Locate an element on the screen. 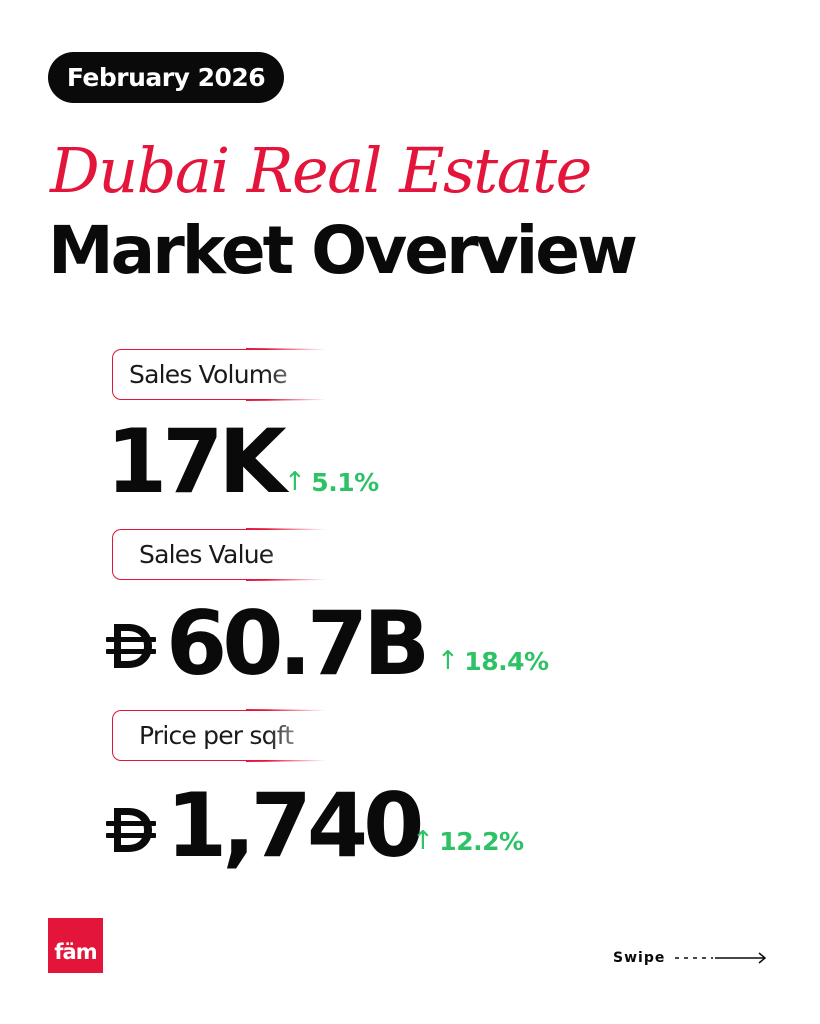  sales-volume-label: Sales Volume is located at coordinates (219, 374).